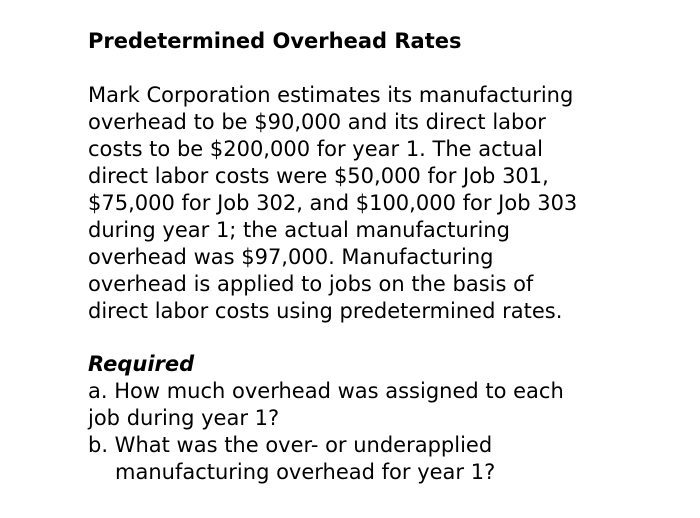  I want to click on paragraph-line: during year 1; the actual manufacturing, so click(299, 230).